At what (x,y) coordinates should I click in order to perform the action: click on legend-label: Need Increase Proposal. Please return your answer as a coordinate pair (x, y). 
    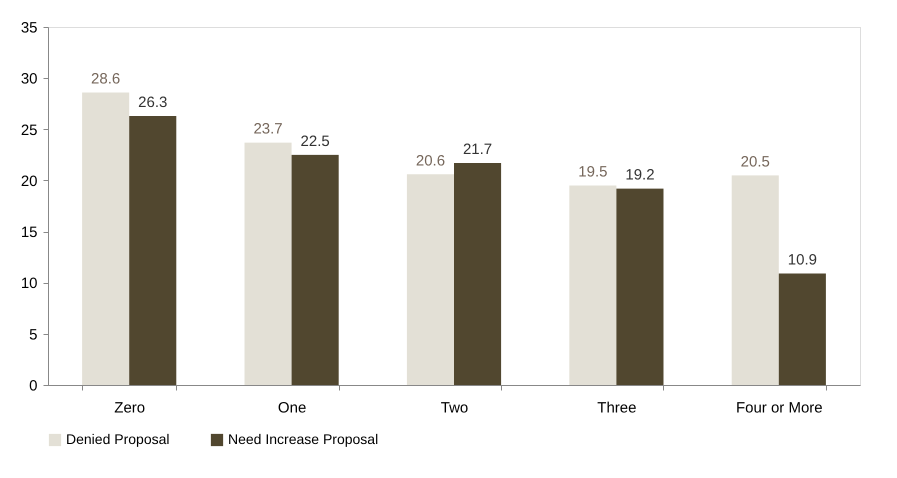
    Looking at the image, I should click on (303, 439).